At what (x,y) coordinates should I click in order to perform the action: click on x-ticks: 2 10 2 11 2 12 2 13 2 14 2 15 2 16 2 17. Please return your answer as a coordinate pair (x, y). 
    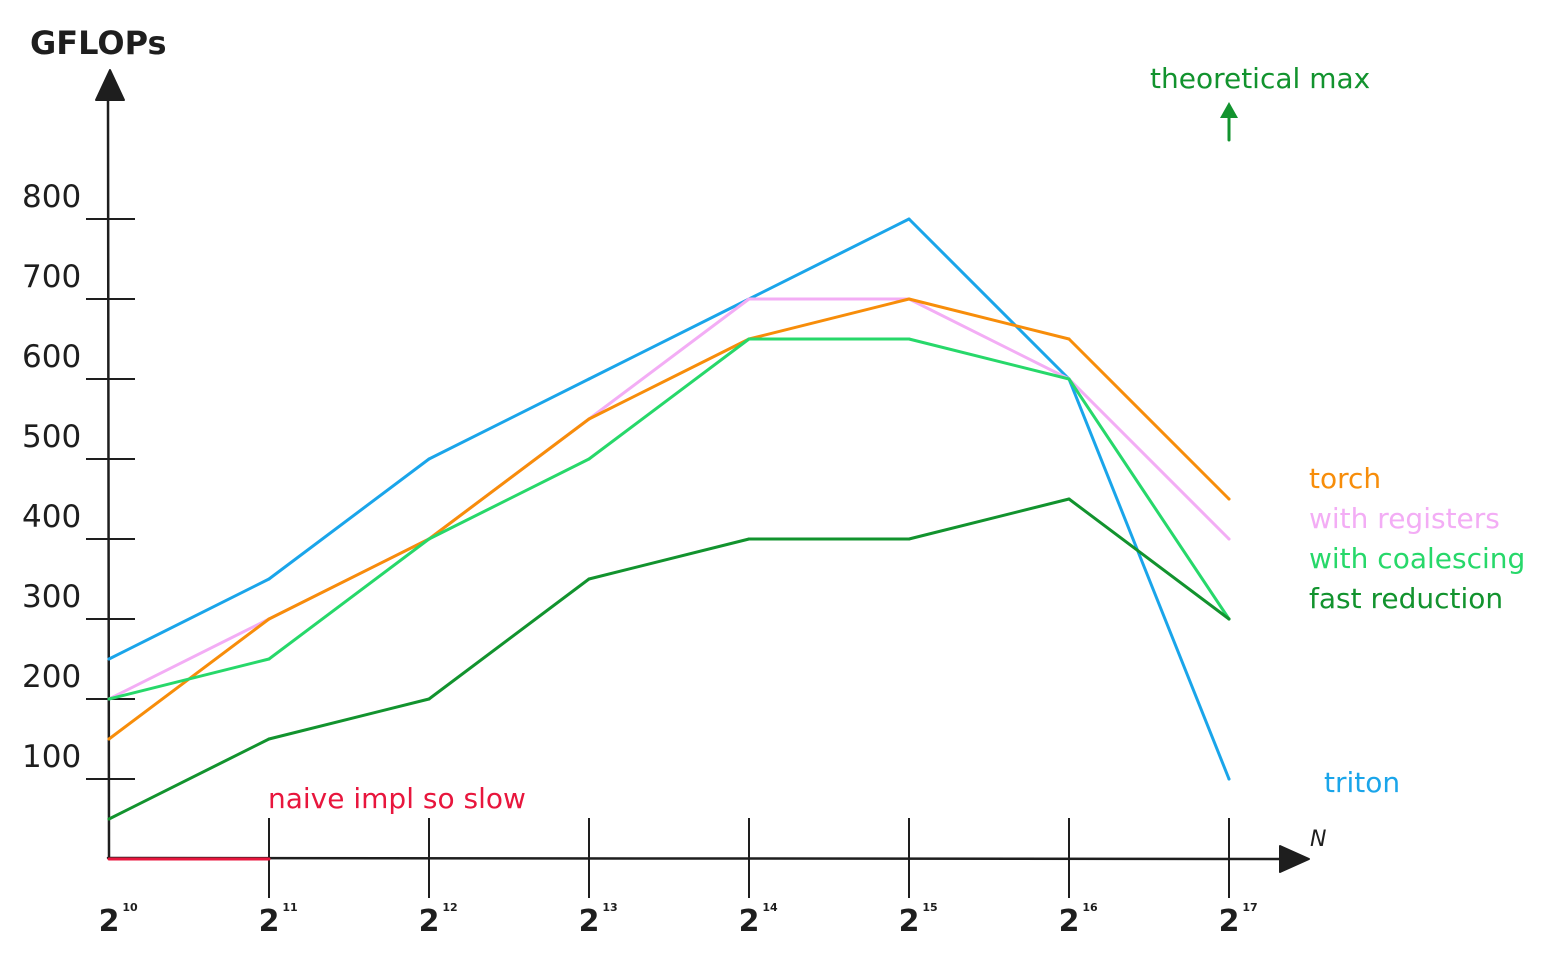
    Looking at the image, I should click on (678, 878).